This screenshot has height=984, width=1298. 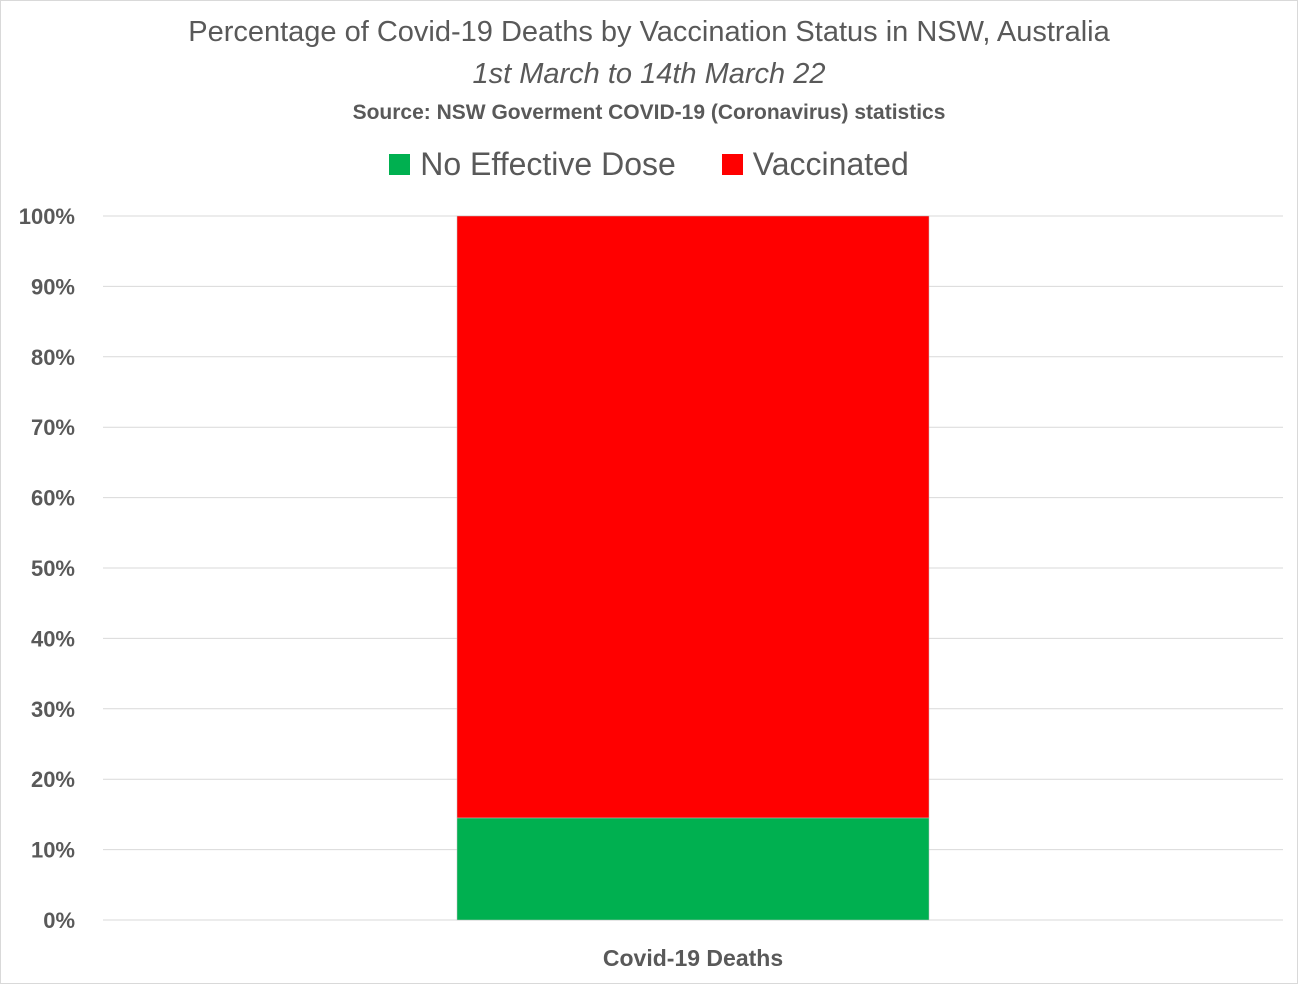 I want to click on y-tick-label: 20%, so click(x=53, y=779).